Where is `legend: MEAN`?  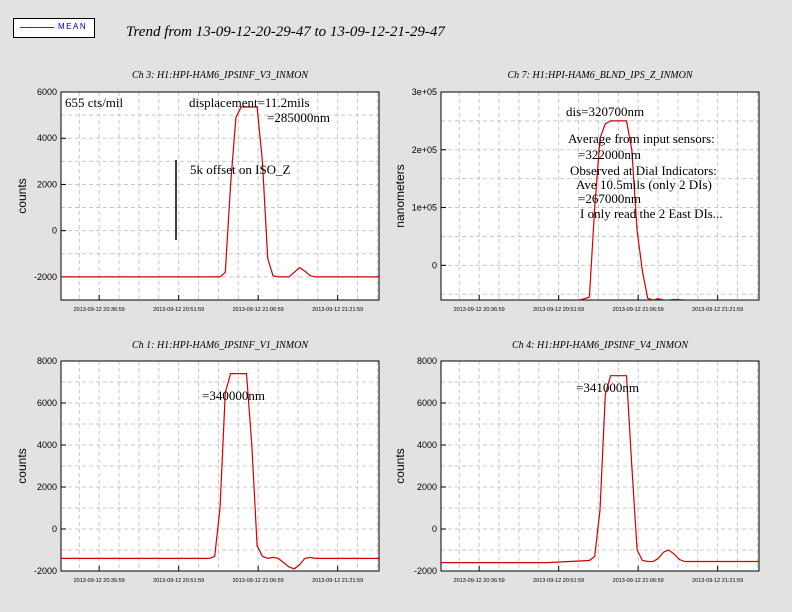 legend: MEAN is located at coordinates (54, 28).